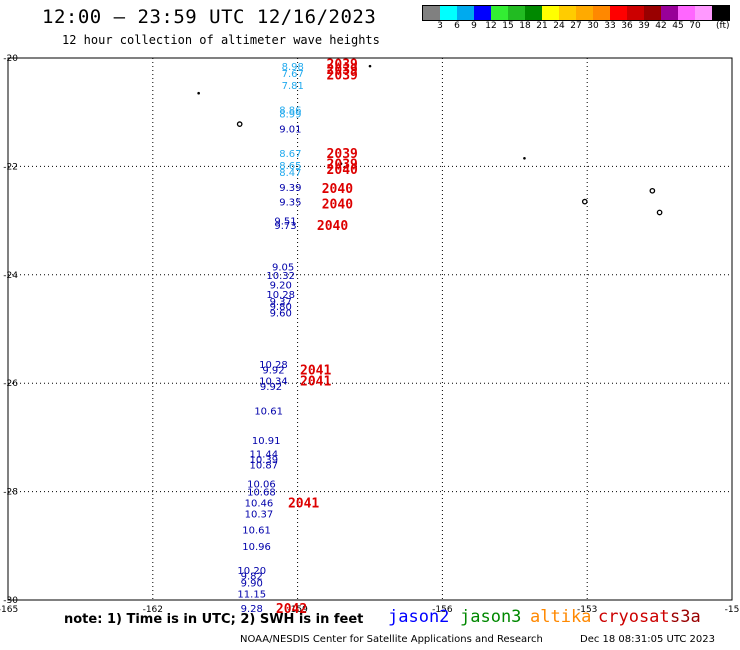  I want to click on wave-height-label: 9.92, so click(271, 387).